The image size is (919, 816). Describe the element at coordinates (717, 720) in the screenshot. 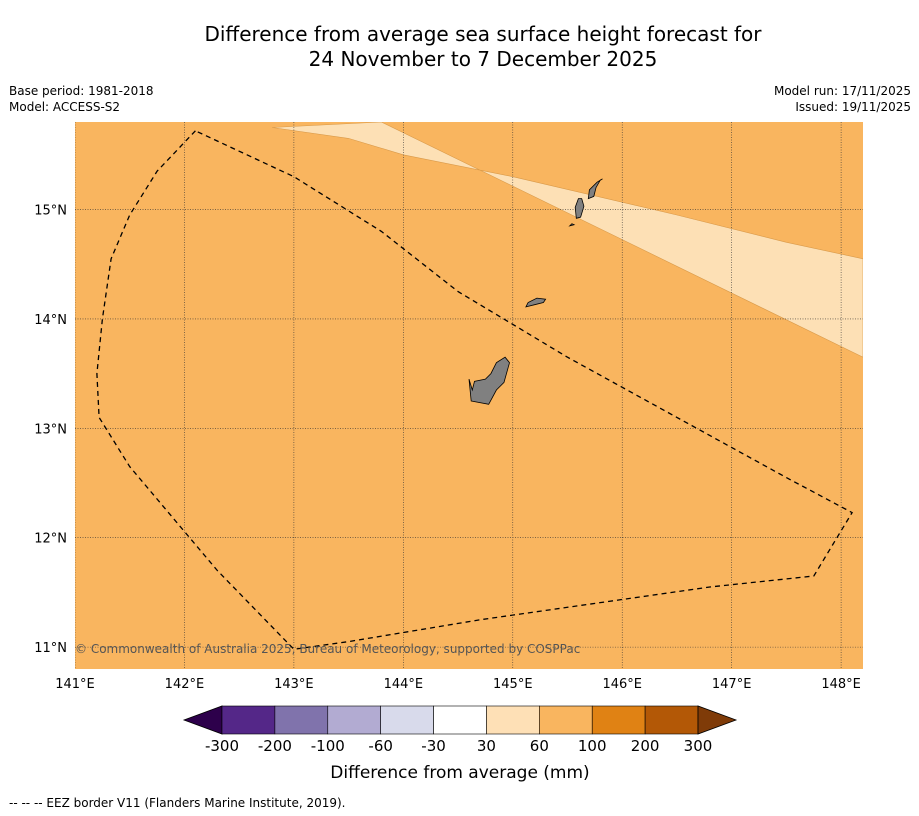

I see `colorbar-over-arrow` at that location.